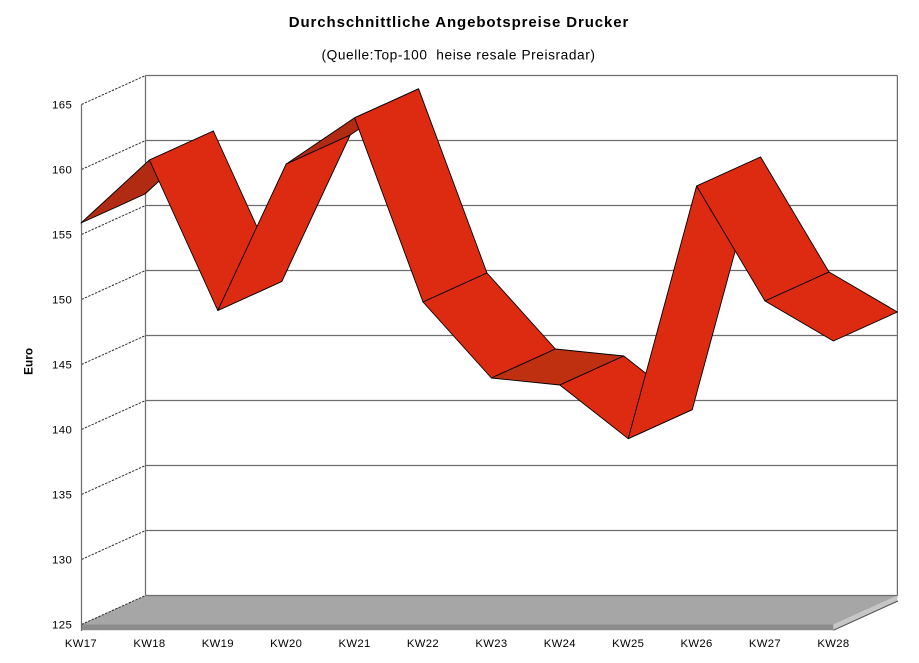 This screenshot has width=919, height=663. What do you see at coordinates (560, 644) in the screenshot?
I see `svg-text: KW24` at bounding box center [560, 644].